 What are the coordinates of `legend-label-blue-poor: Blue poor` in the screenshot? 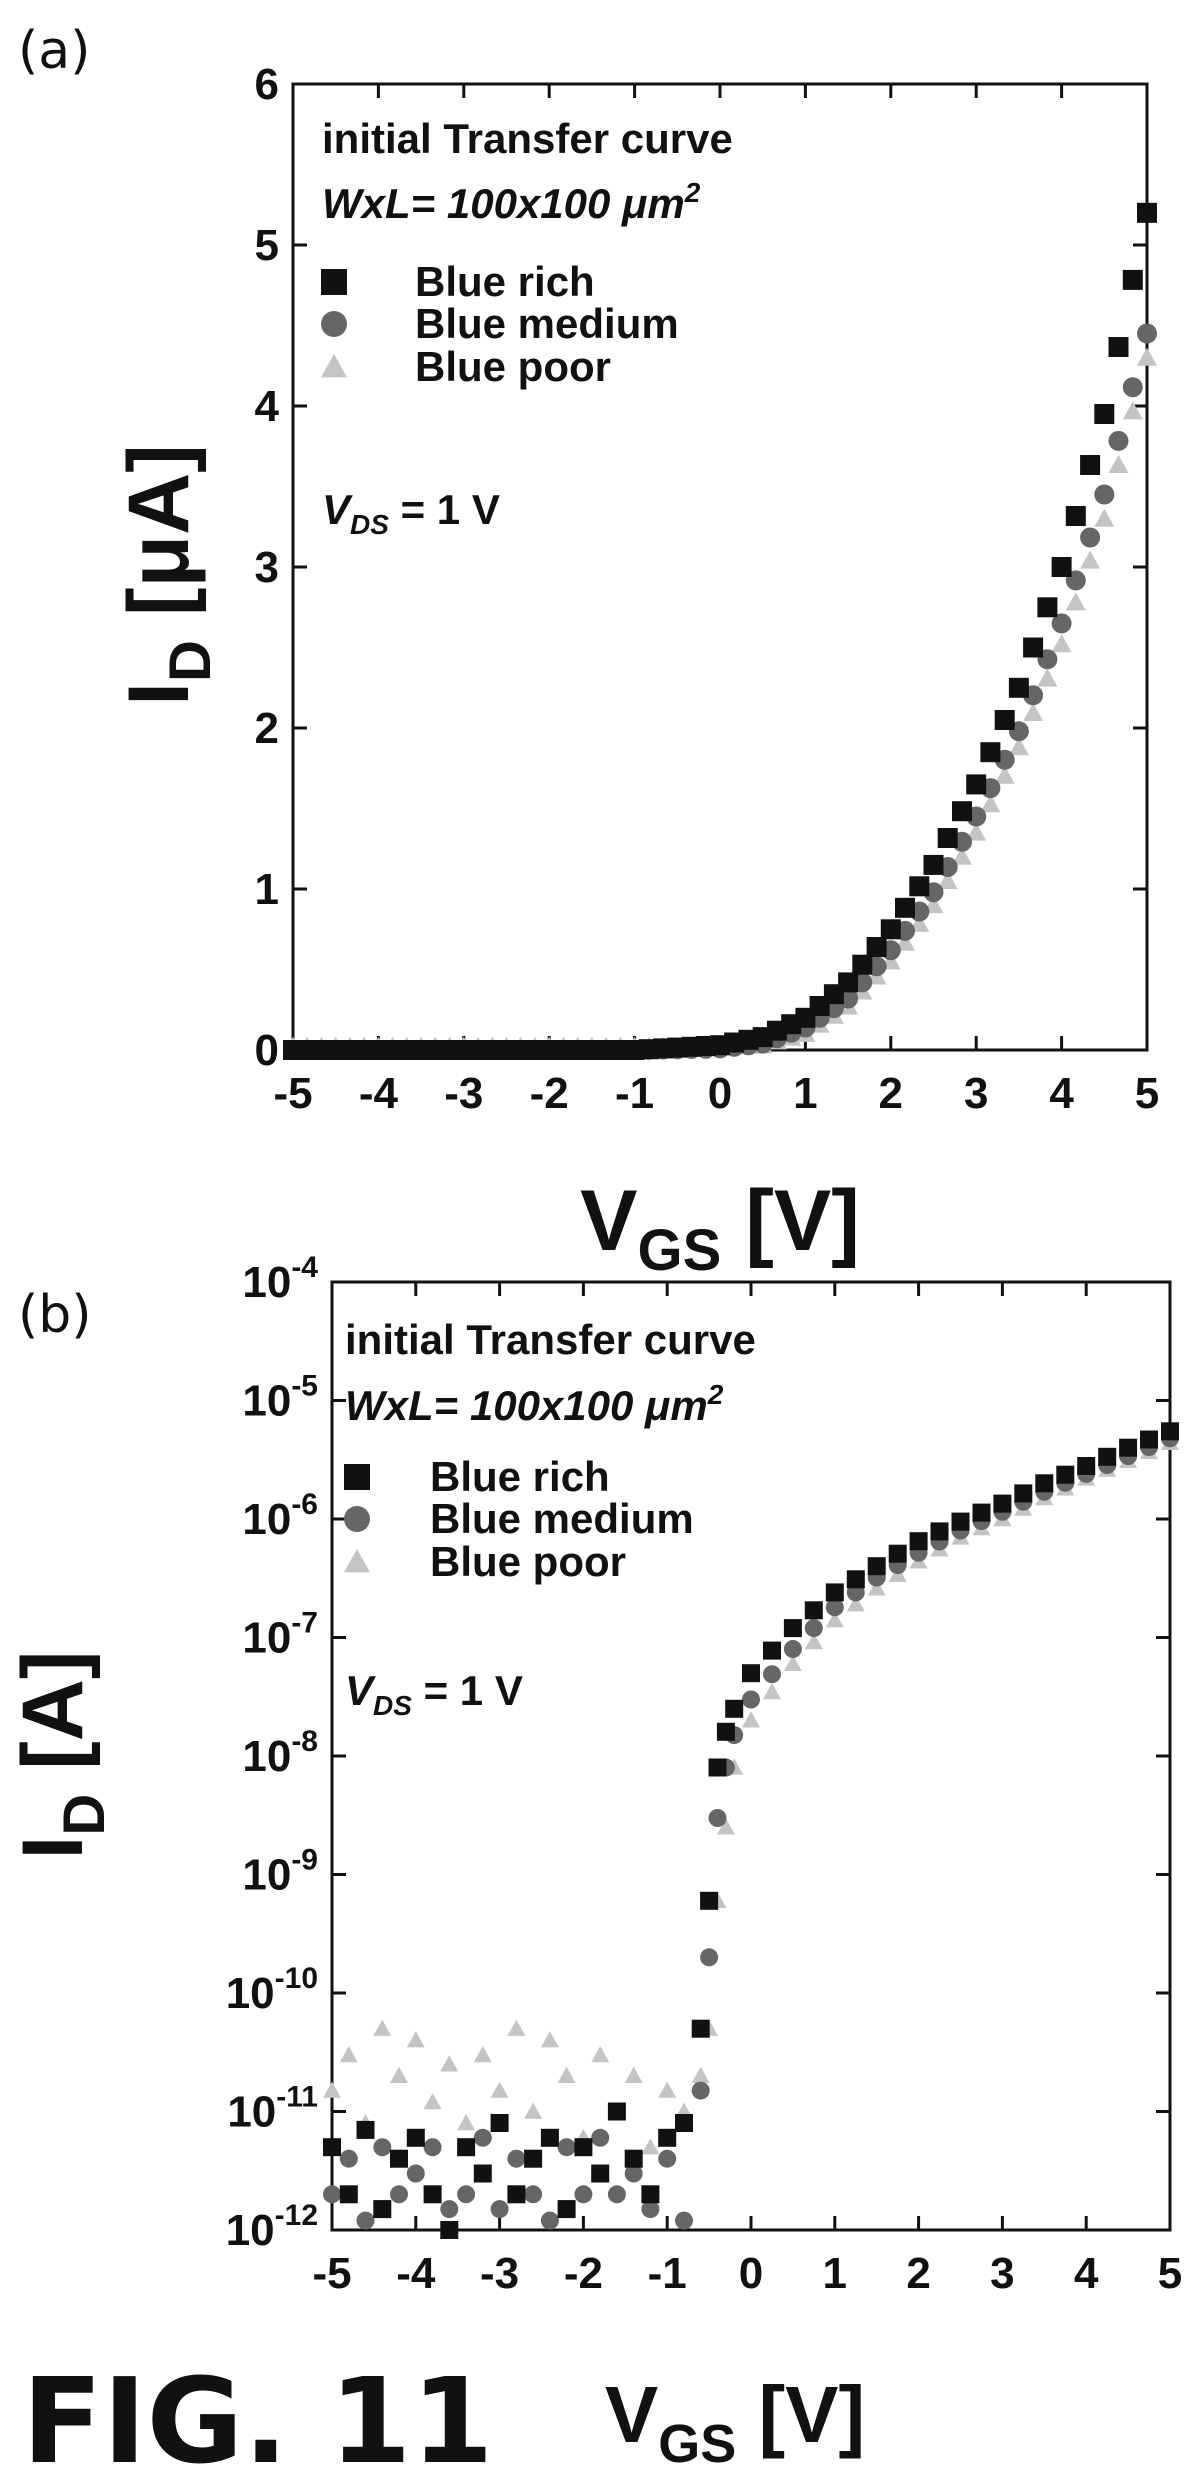 It's located at (513, 366).